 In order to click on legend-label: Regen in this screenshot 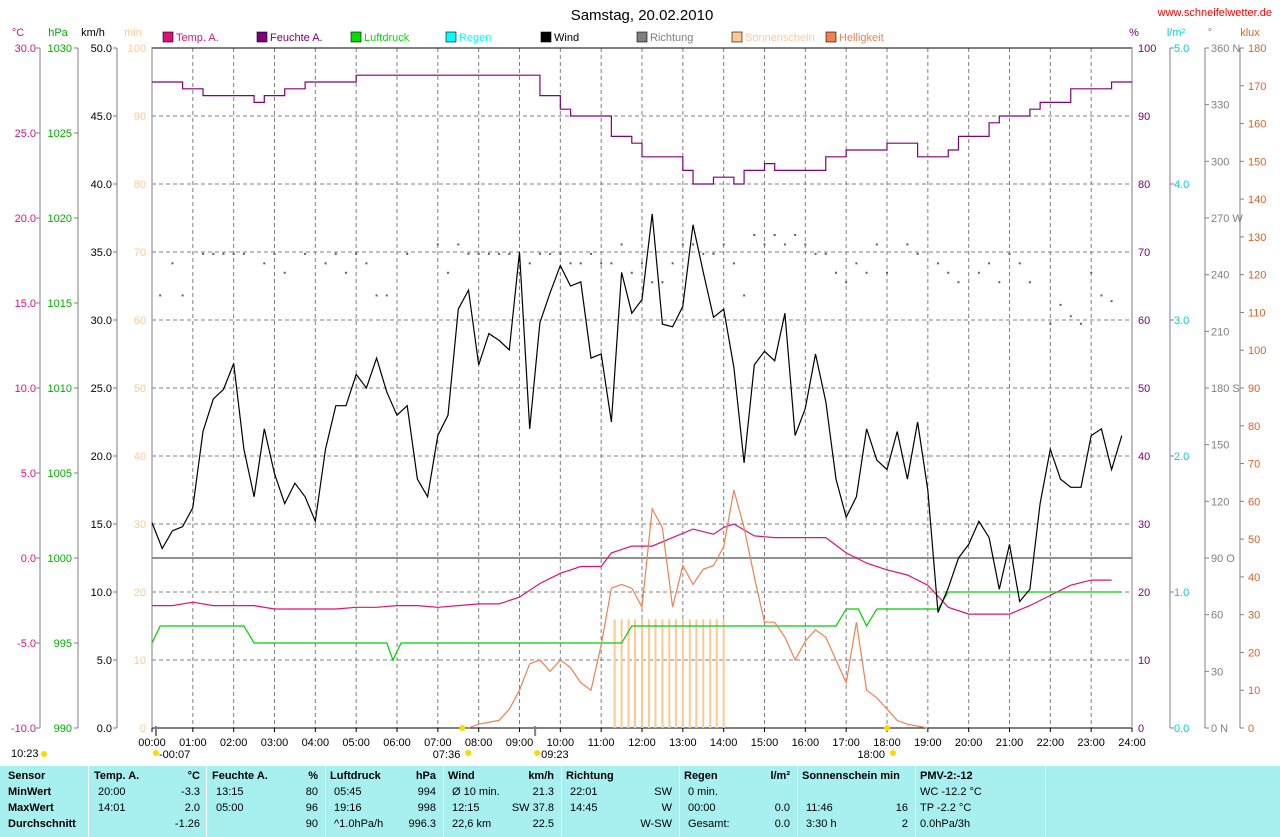, I will do `click(475, 38)`.